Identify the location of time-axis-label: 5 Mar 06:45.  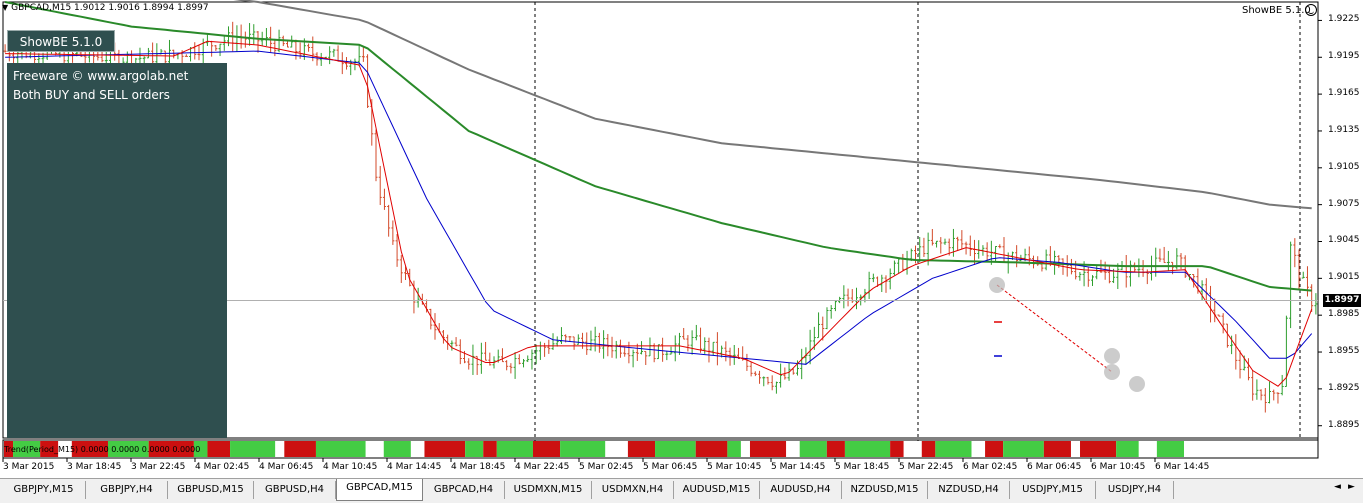
(670, 467).